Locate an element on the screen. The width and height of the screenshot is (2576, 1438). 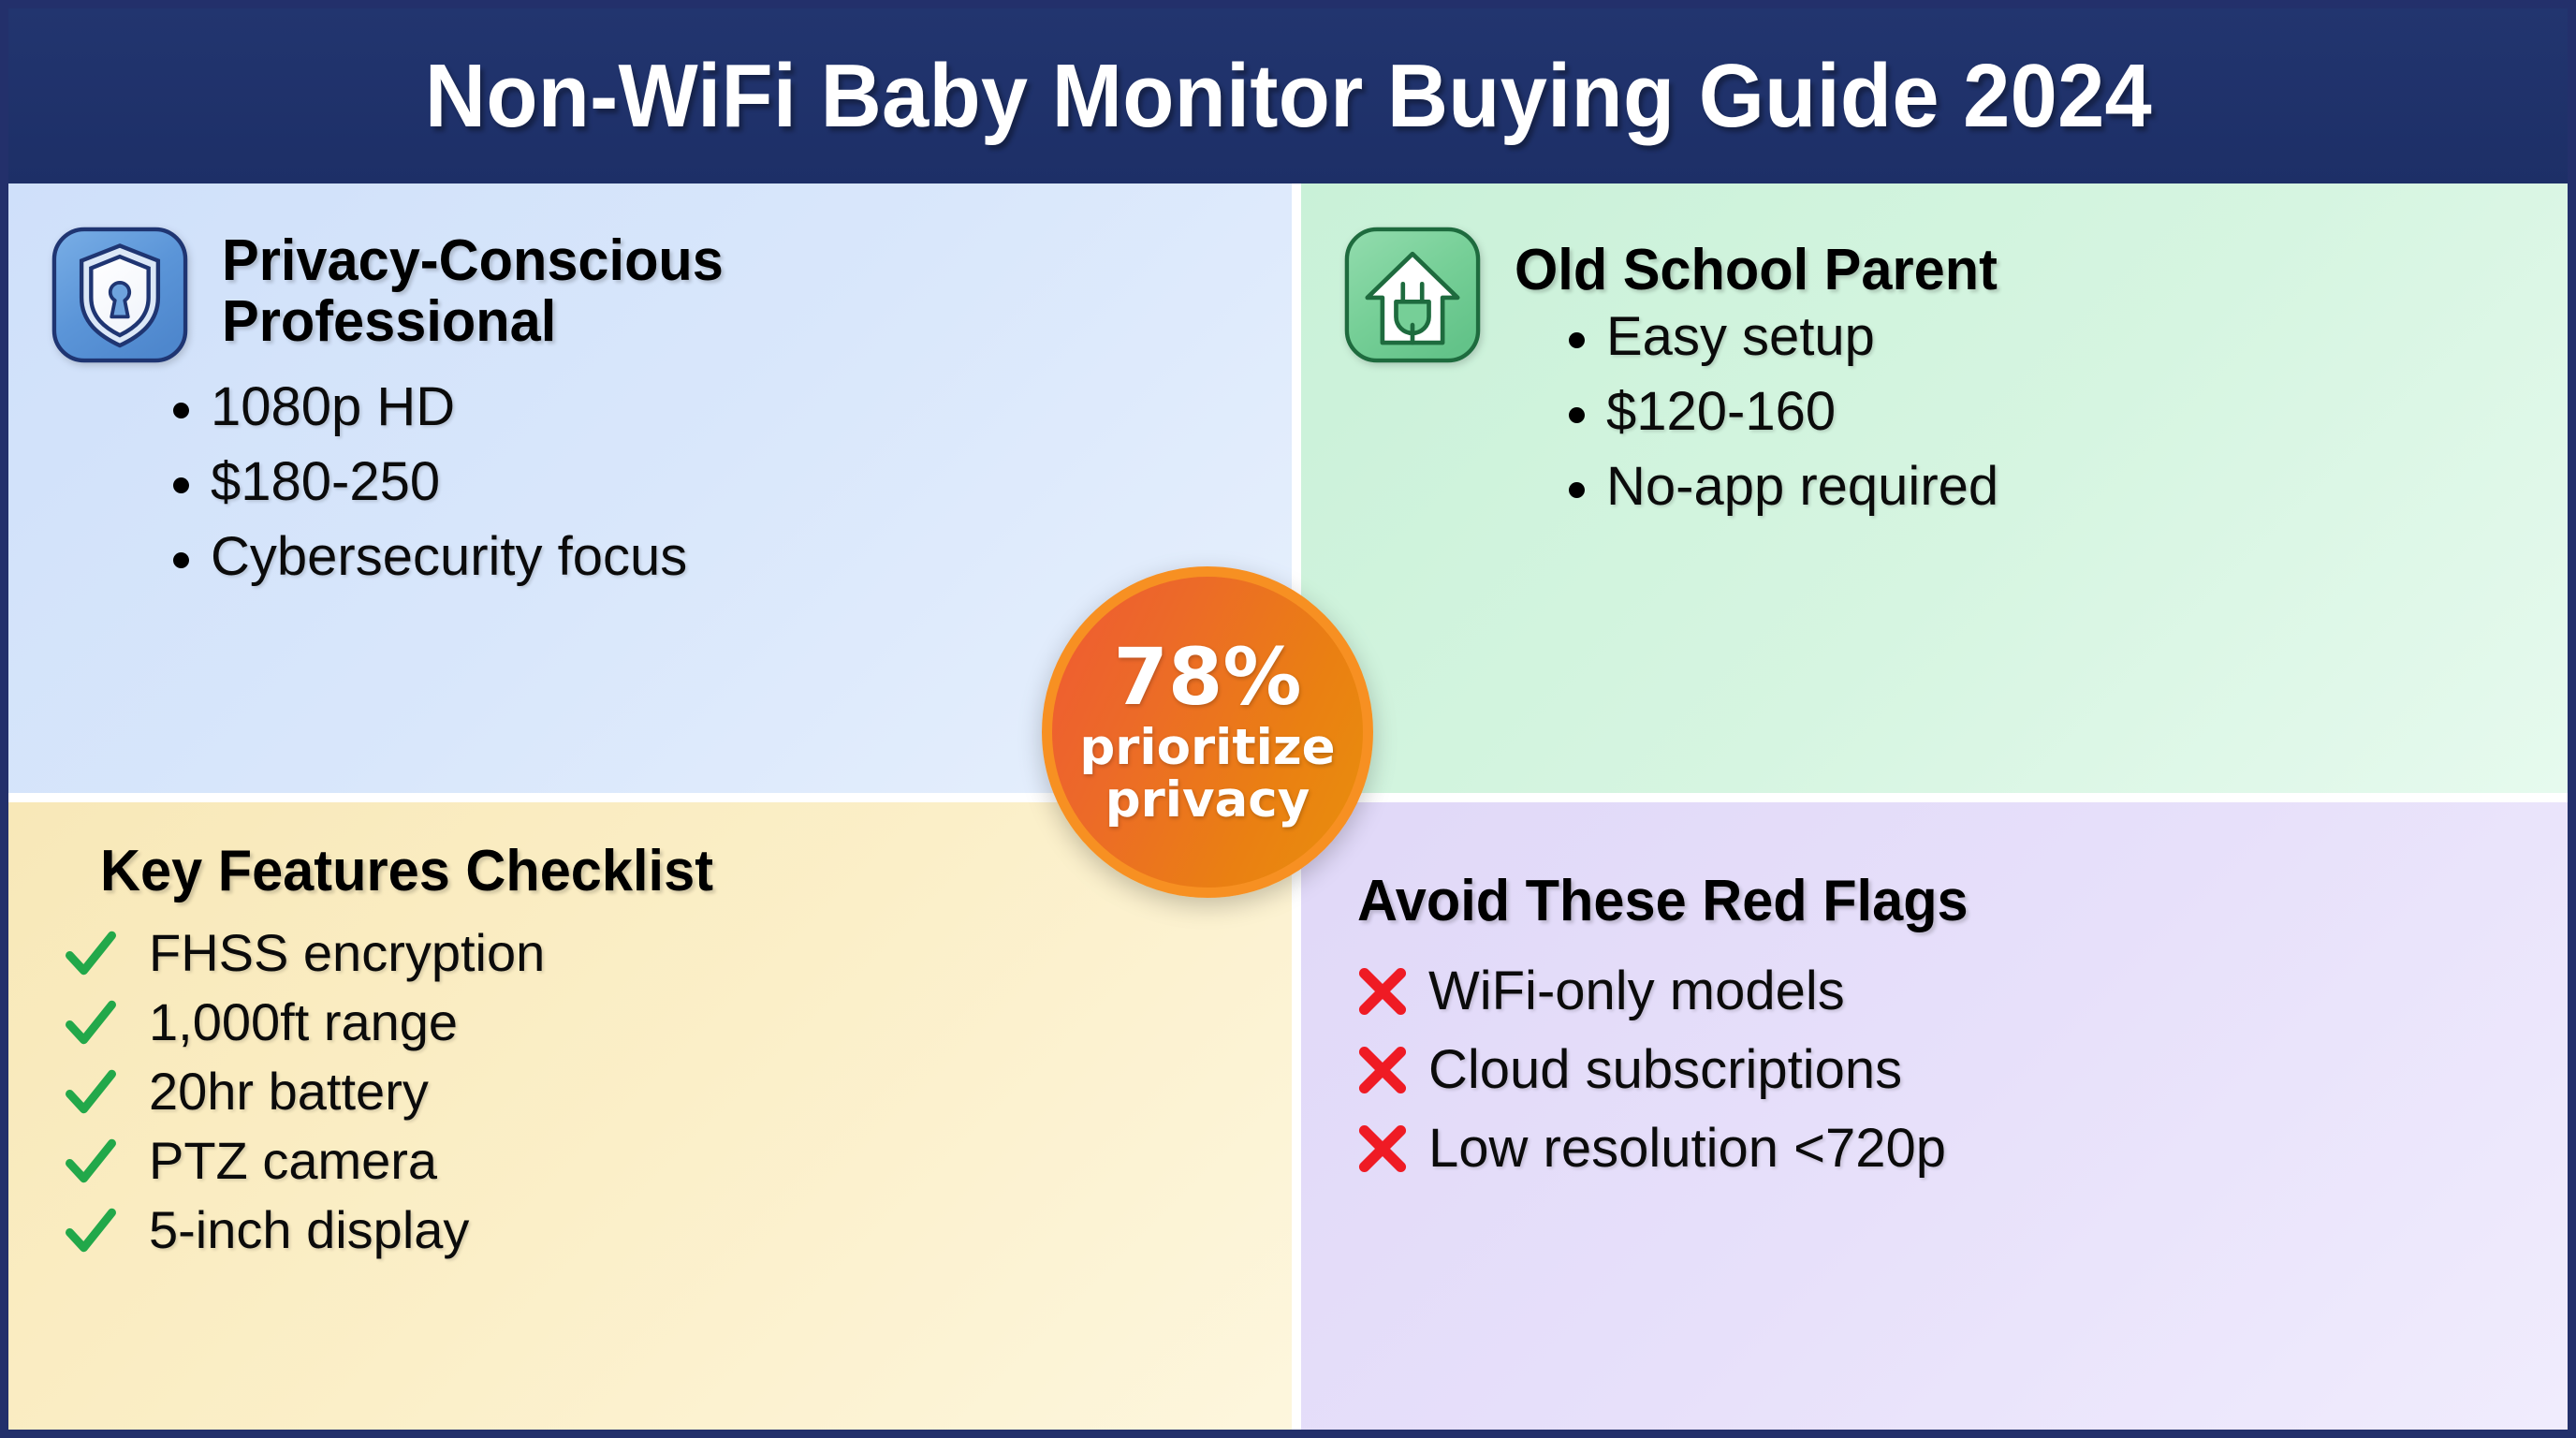
stat-badge: 78% prioritize privacy is located at coordinates (1207, 732).